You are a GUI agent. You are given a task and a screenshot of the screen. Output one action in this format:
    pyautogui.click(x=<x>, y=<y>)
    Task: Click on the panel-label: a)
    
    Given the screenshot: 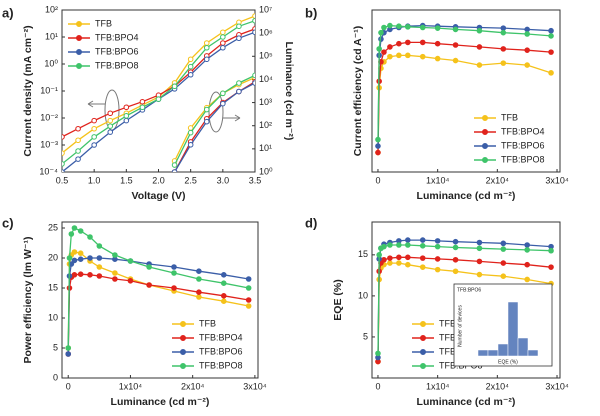 What is the action you would take?
    pyautogui.click(x=8, y=12)
    